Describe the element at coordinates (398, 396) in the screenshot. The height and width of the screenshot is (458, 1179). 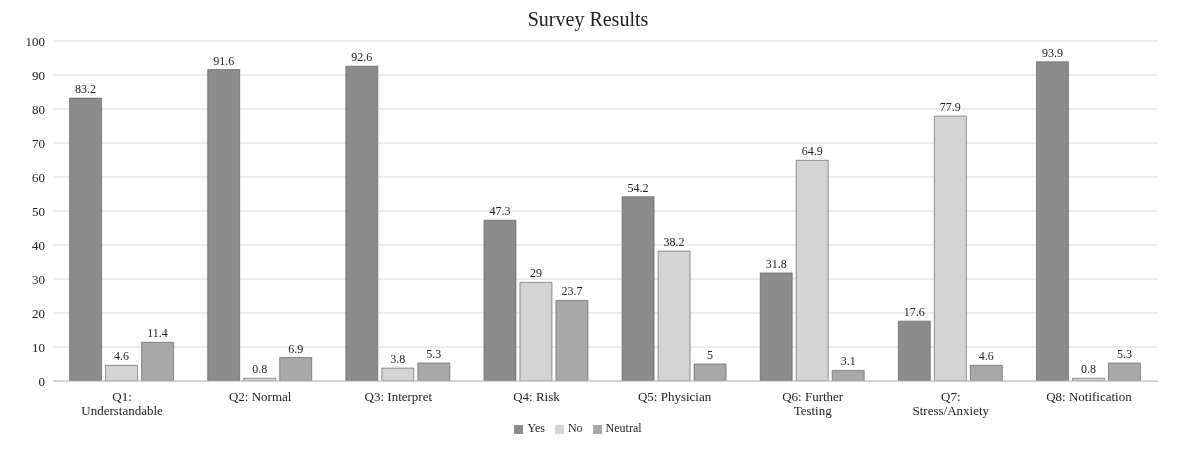
I see `x-tick-label: Q3: Interpret` at that location.